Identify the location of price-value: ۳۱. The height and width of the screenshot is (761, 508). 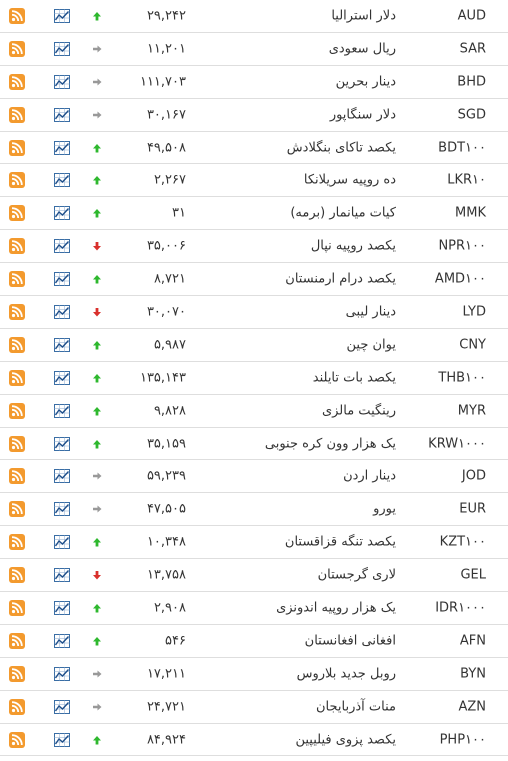
(179, 213).